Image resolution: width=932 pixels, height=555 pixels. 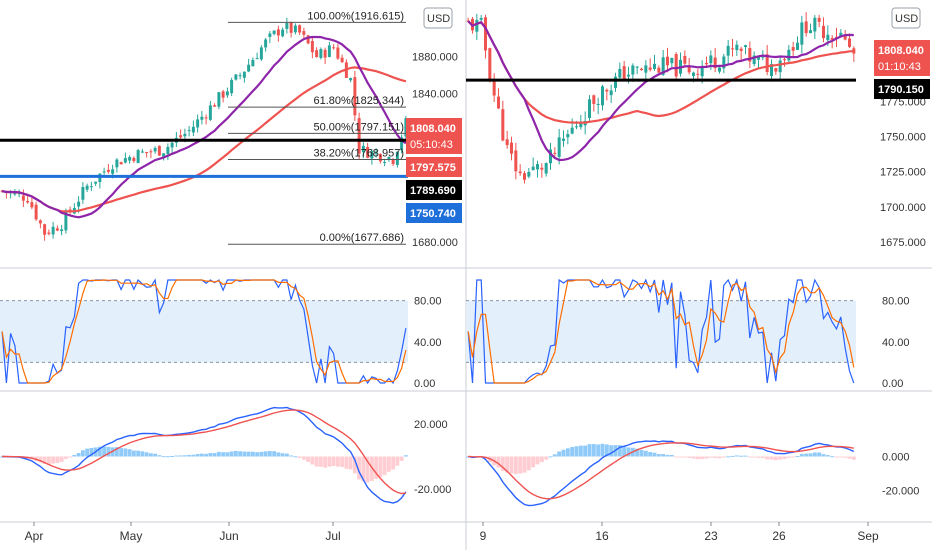 What do you see at coordinates (434, 136) in the screenshot?
I see `price-badge` at bounding box center [434, 136].